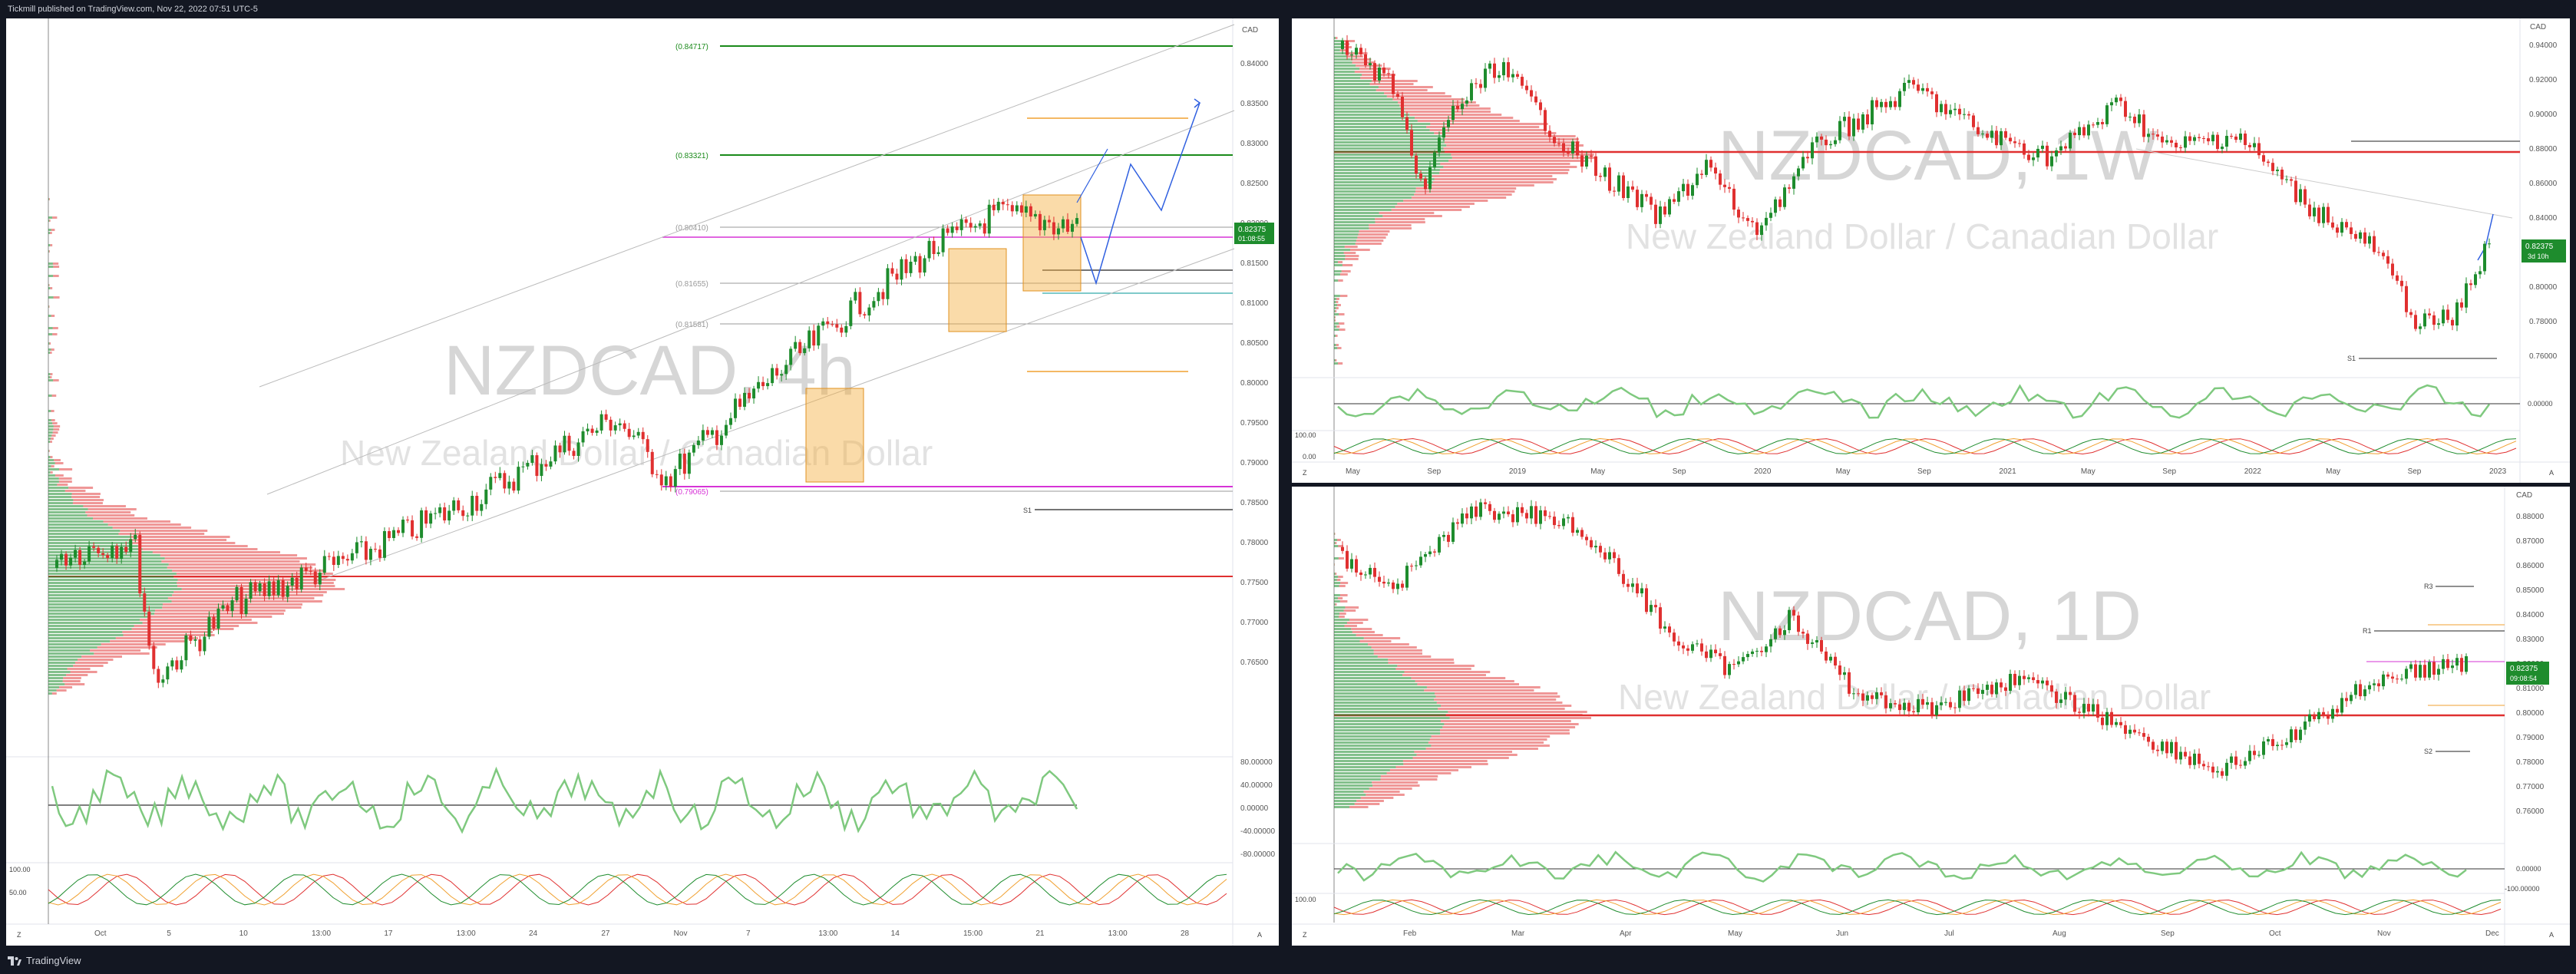  I want to click on price-tick: 0.84000, so click(1254, 64).